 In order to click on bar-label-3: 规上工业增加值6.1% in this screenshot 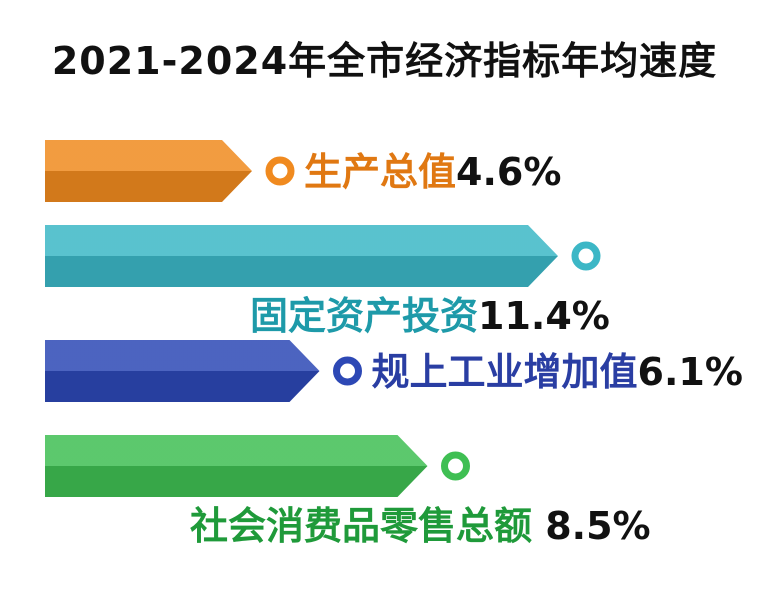, I will do `click(557, 372)`.